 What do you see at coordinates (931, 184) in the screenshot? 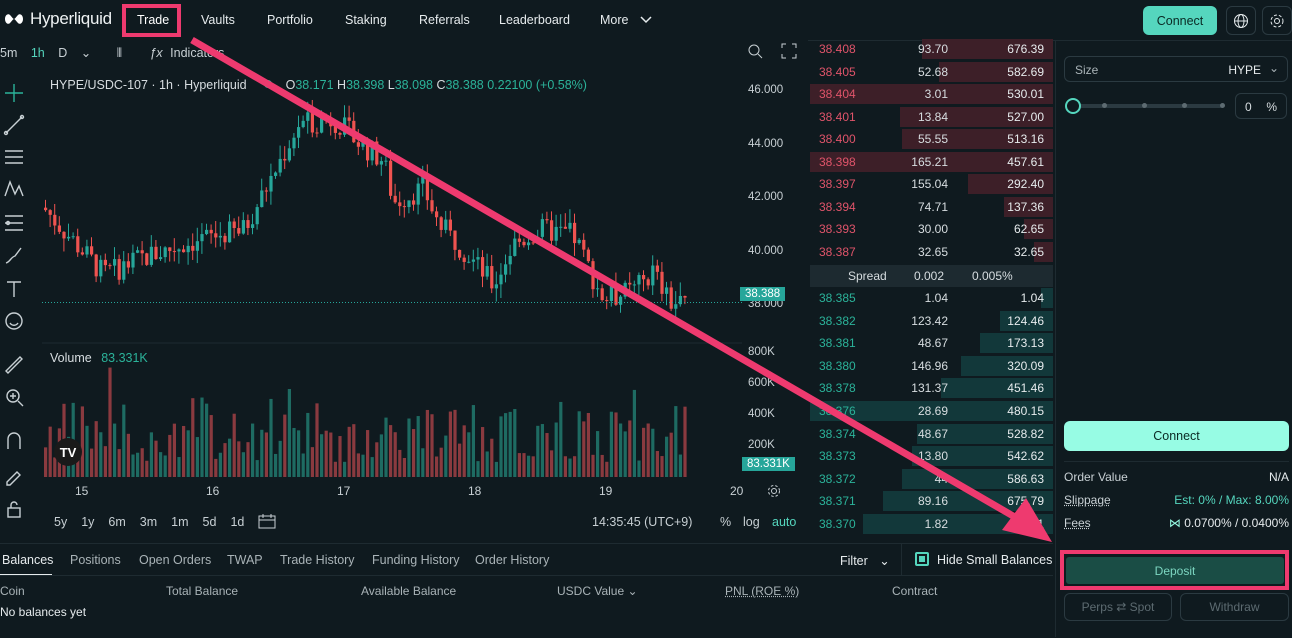
I see `ask-row: 38.397 155.04 292.40` at bounding box center [931, 184].